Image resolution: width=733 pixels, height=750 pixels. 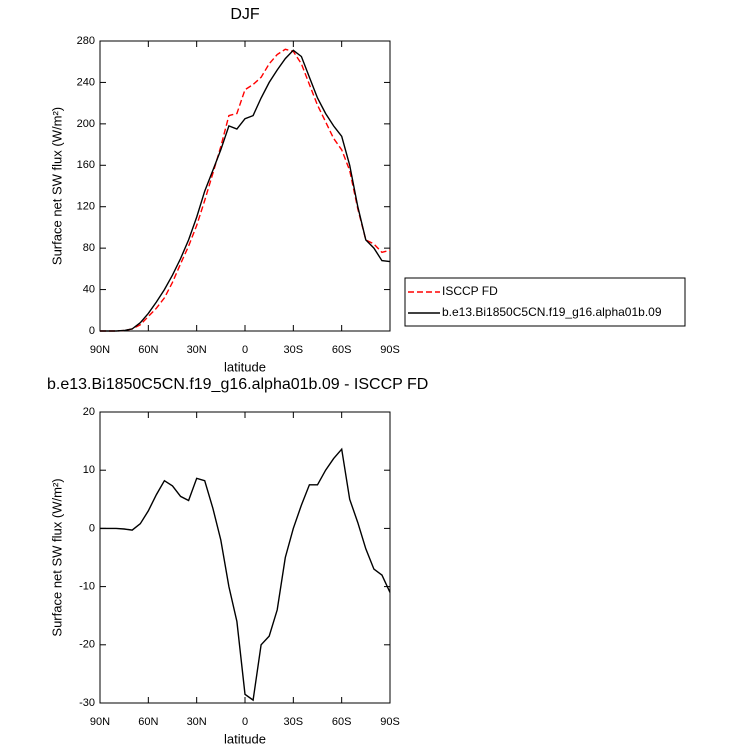 I want to click on y-tick-label: 80, so click(x=89, y=248).